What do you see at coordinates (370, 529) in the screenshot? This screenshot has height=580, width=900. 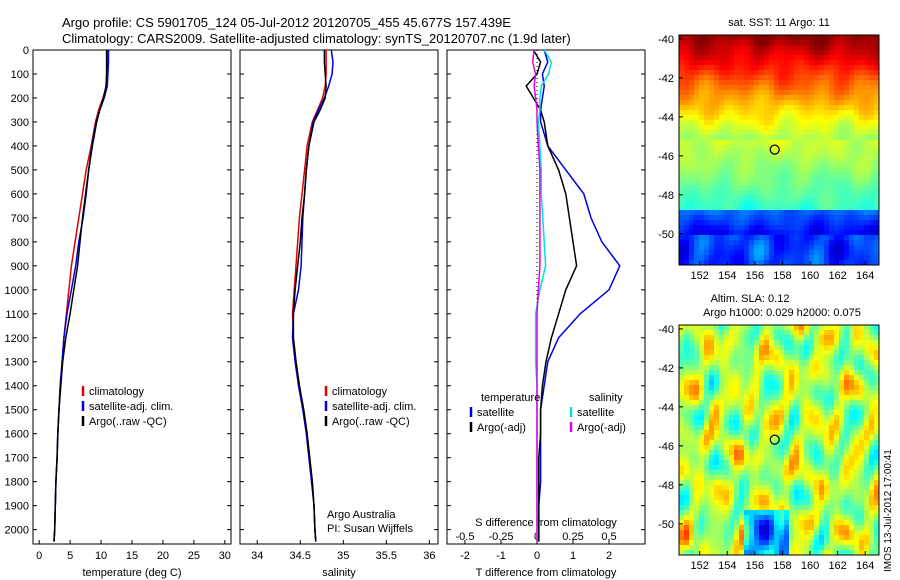 I see `credit-line2: PI: Susan Wijffels` at bounding box center [370, 529].